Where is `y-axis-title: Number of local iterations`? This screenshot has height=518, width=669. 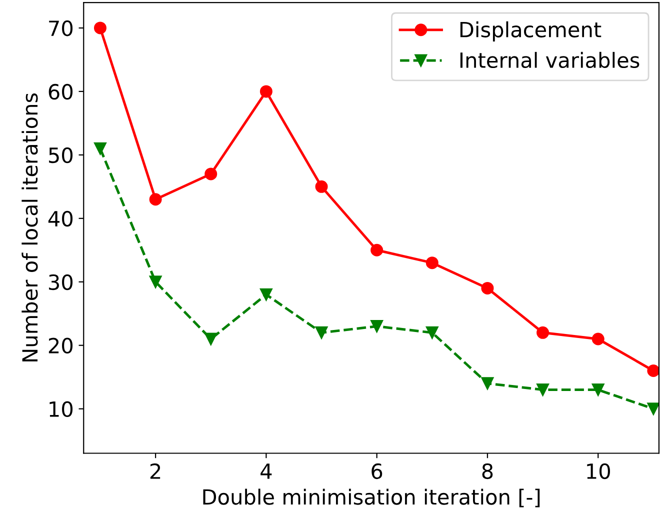 y-axis-title: Number of local iterations is located at coordinates (30, 227).